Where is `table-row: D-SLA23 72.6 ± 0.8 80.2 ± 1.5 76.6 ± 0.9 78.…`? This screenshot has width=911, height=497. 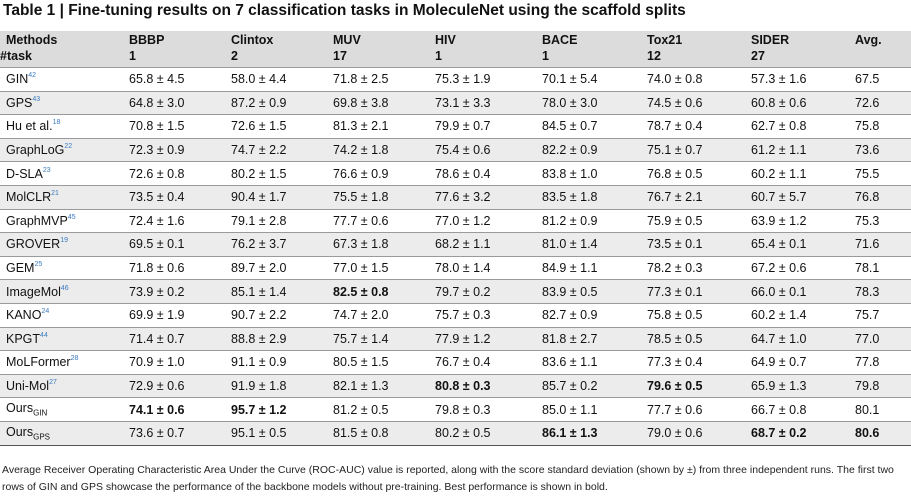 table-row: D-SLA23 72.6 ± 0.8 80.2 ± 1.5 76.6 ± 0.9 78.… is located at coordinates (455, 173).